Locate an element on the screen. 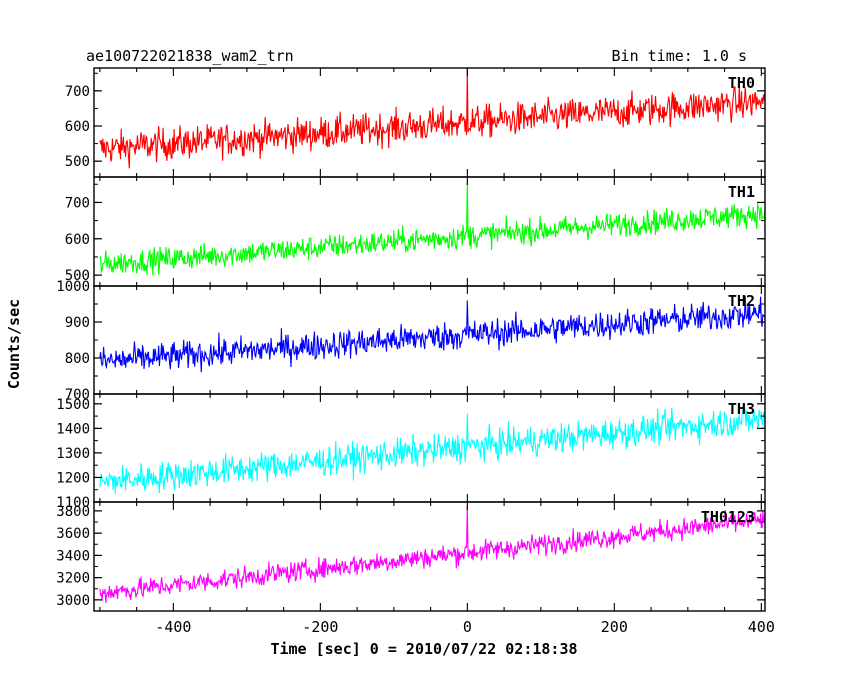 This screenshot has height=680, width=850. panel-label-th3: TH3 is located at coordinates (741, 409).